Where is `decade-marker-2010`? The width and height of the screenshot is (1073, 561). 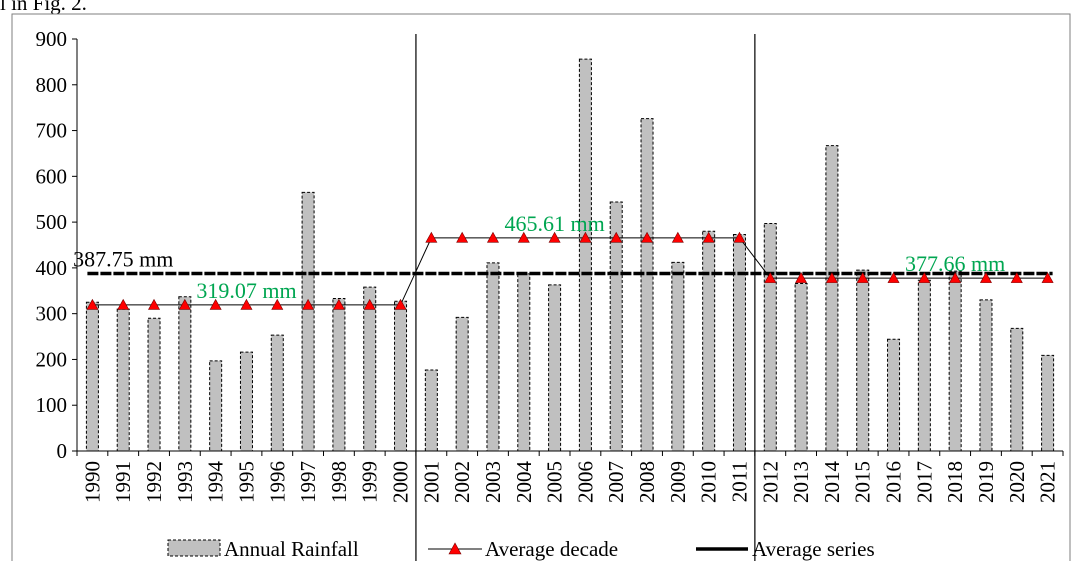
decade-marker-2010 is located at coordinates (708, 237).